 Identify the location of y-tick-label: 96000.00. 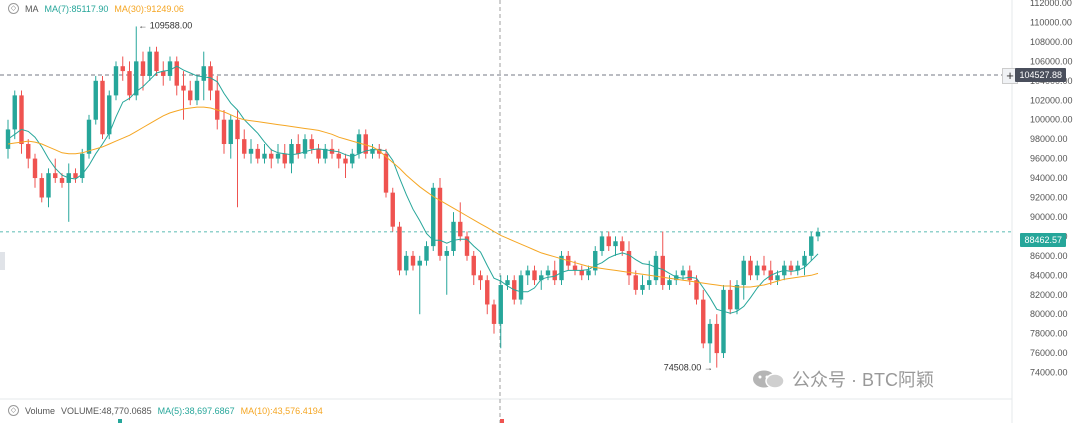
(1049, 159).